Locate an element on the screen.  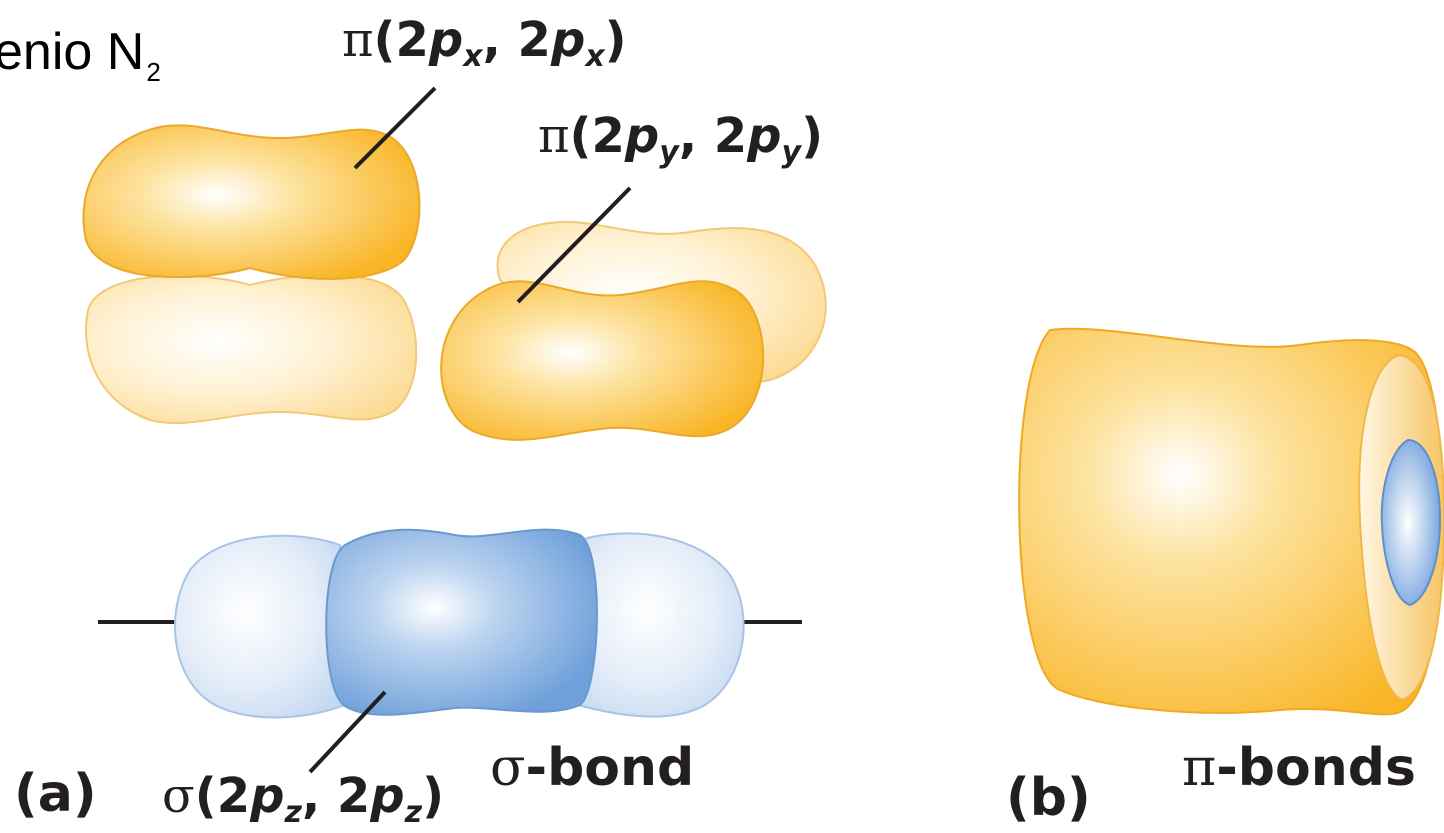
leader-pi-y is located at coordinates (574, 245).